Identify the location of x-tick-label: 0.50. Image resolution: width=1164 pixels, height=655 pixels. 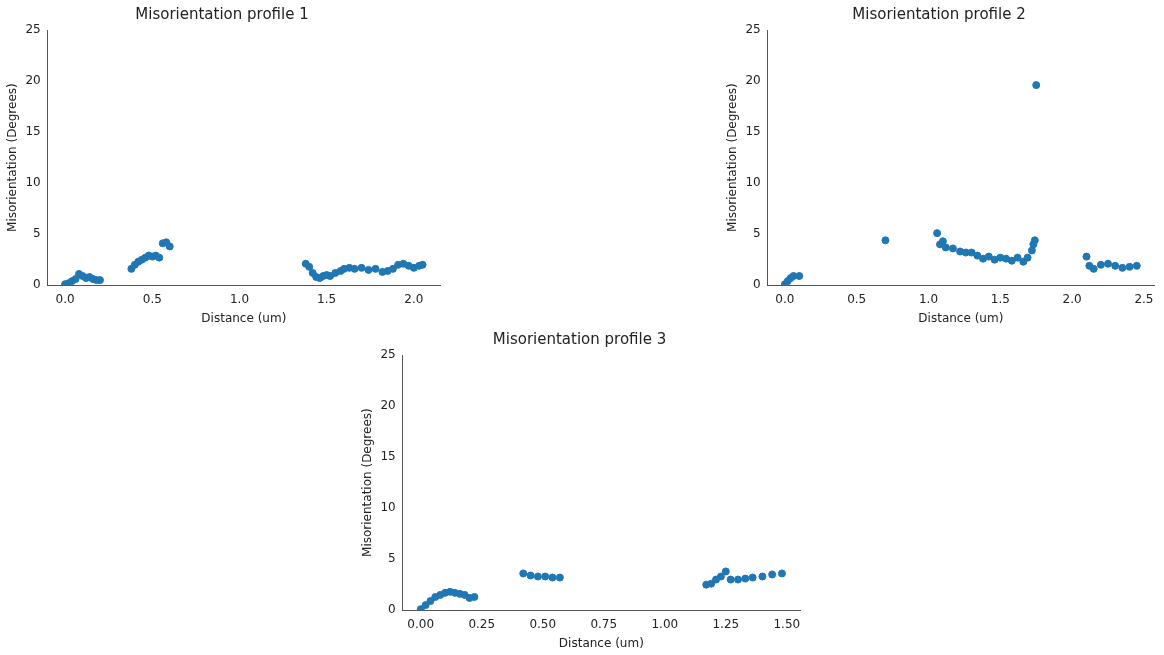
(543, 623).